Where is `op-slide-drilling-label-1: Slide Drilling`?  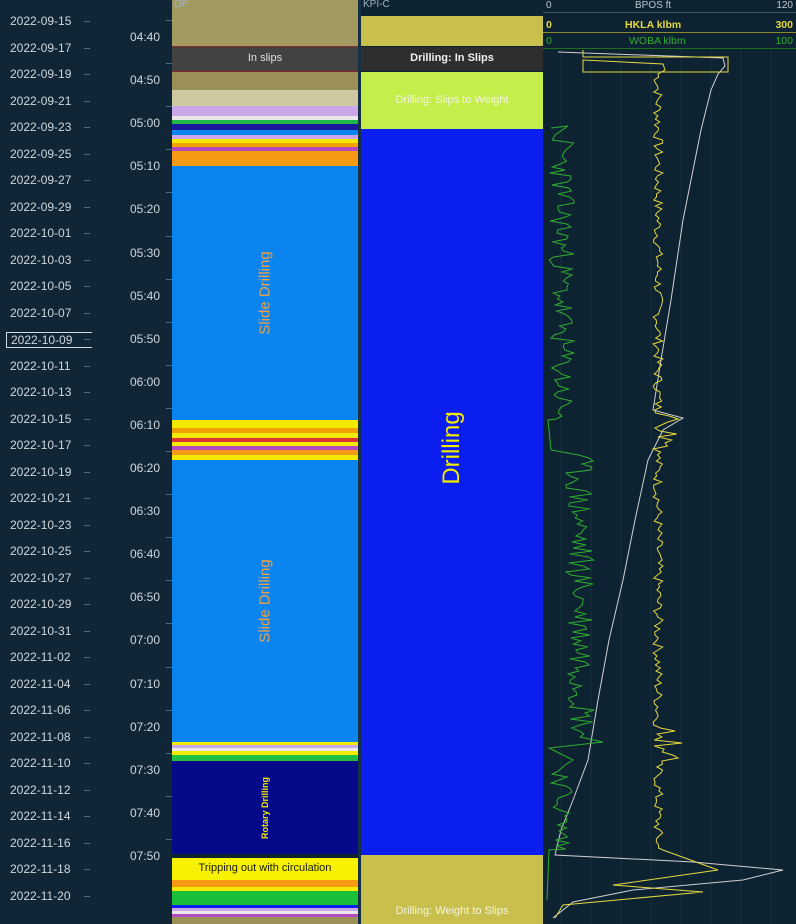 op-slide-drilling-label-1: Slide Drilling is located at coordinates (265, 293).